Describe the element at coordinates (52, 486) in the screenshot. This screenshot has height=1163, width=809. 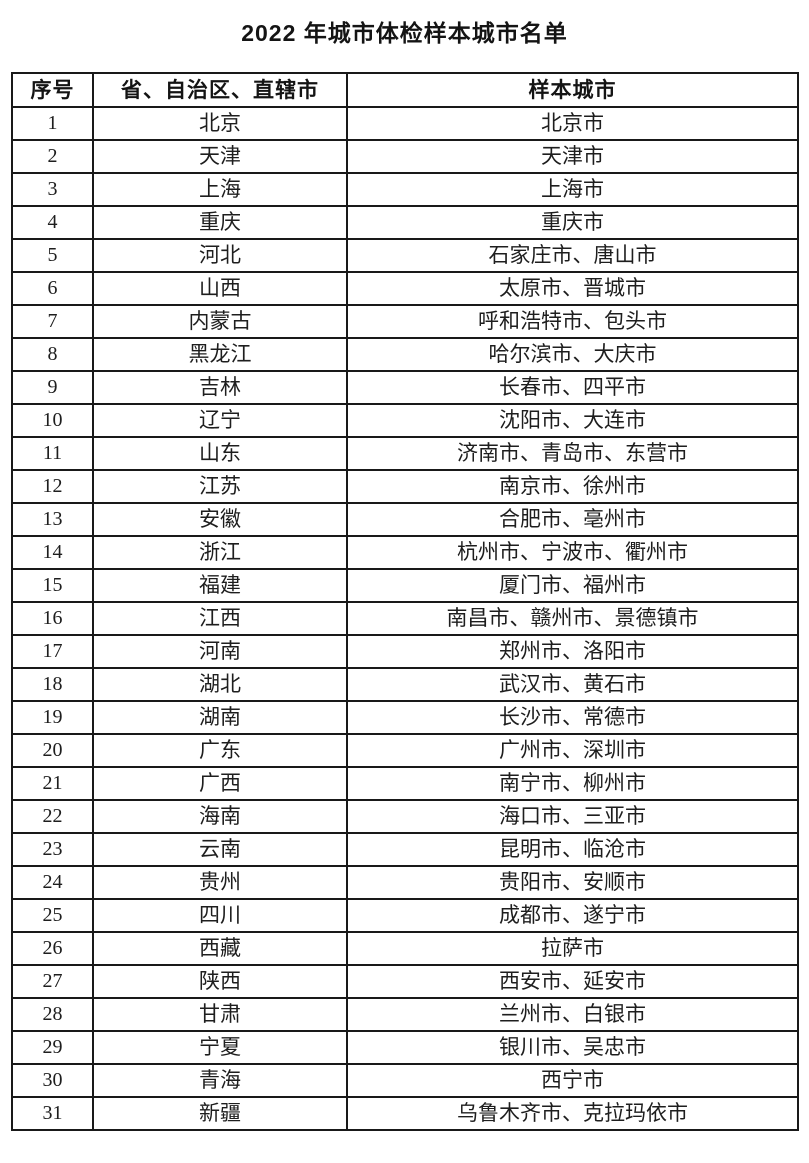
I see `index-cell: 12` at that location.